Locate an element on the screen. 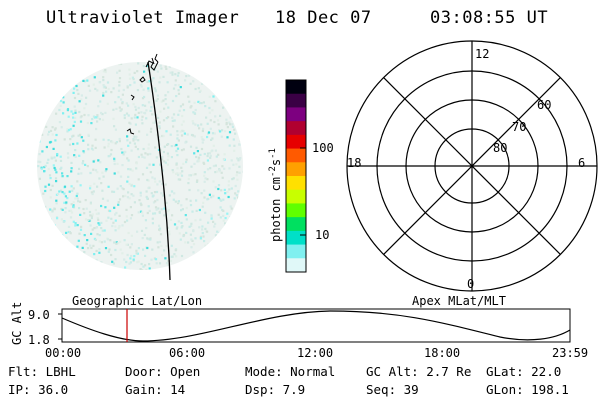 Image resolution: width=600 pixels, height=400 pixels. mlt-label-18: 18 is located at coordinates (354, 163).